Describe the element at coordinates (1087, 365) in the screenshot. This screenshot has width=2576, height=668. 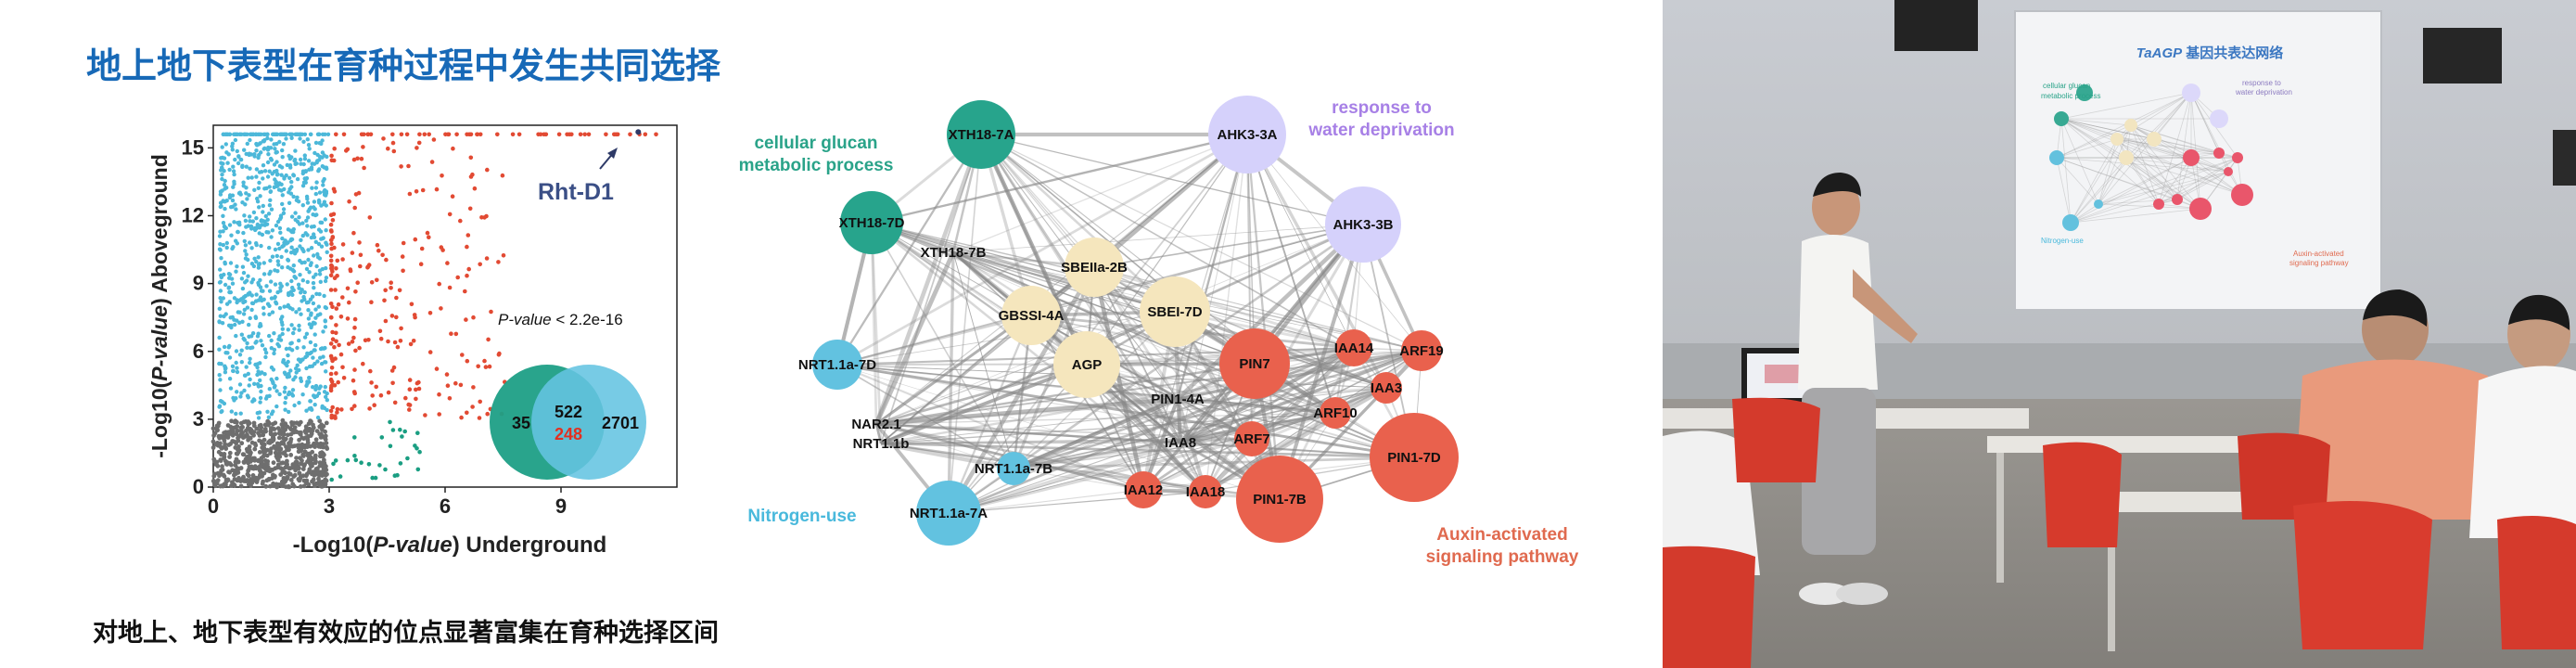
I see `network-node-label: AGP` at that location.